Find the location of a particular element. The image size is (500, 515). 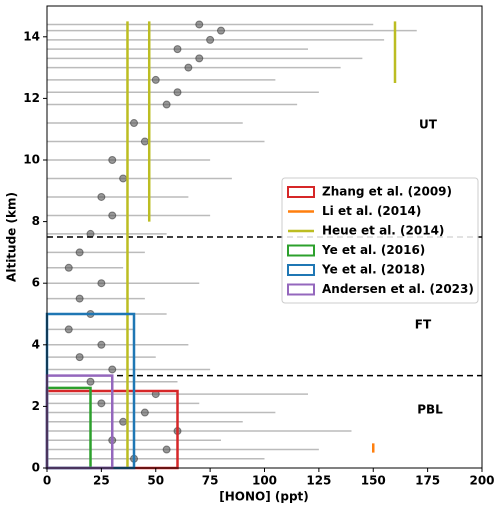

x-tick-label: 75 is located at coordinates (210, 481).